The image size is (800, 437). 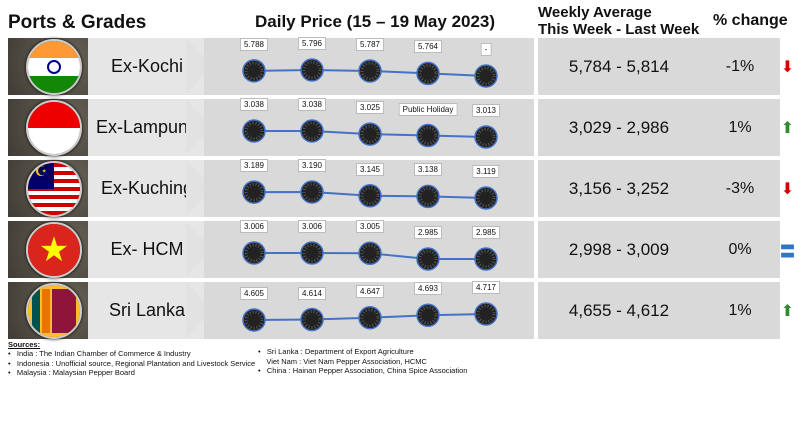 I want to click on price-label: 3.138, so click(x=428, y=170).